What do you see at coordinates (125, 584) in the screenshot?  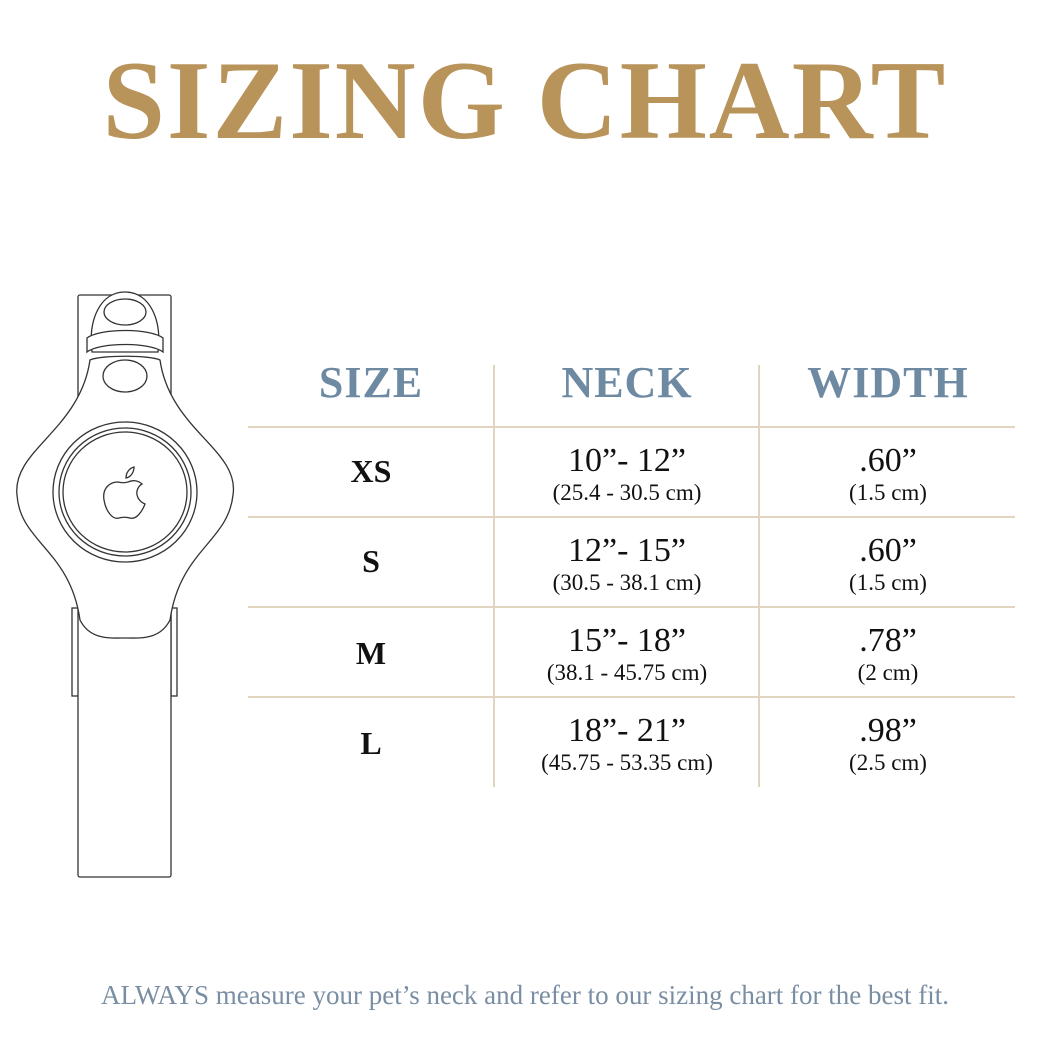 I see `airtag-collar-icon` at bounding box center [125, 584].